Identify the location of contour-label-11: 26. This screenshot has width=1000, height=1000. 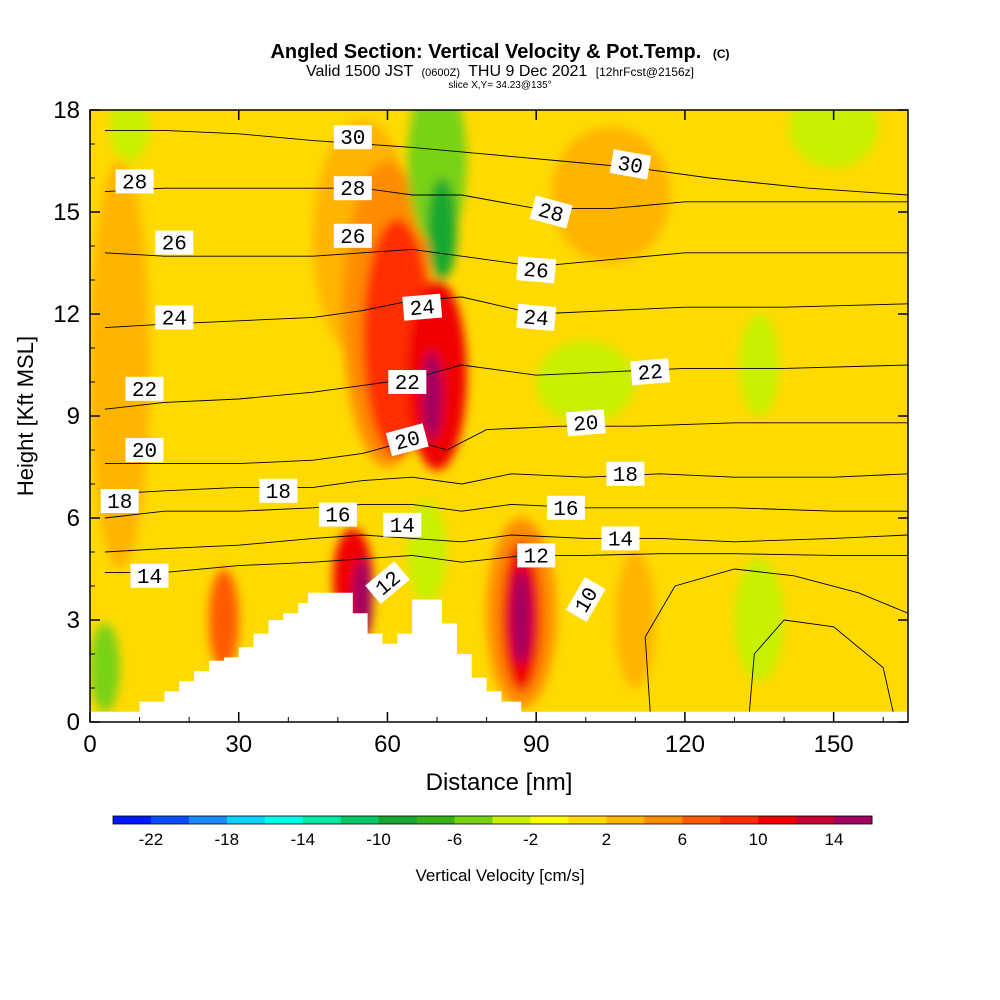
(174, 243).